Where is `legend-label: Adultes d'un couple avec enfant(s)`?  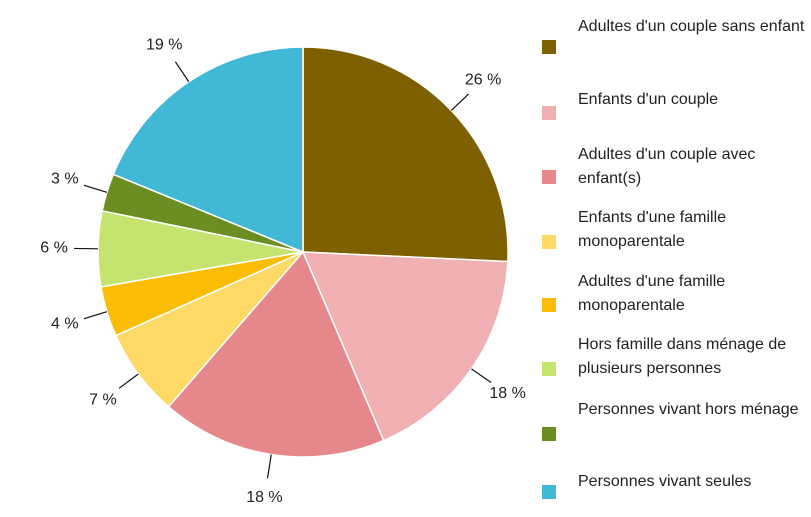 legend-label: Adultes d'un couple avec enfant(s) is located at coordinates (667, 166).